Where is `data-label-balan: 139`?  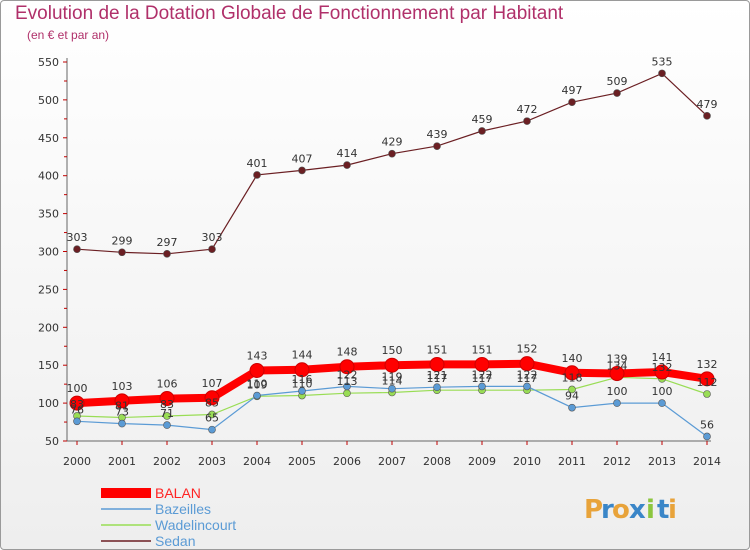 data-label-balan: 139 is located at coordinates (617, 359).